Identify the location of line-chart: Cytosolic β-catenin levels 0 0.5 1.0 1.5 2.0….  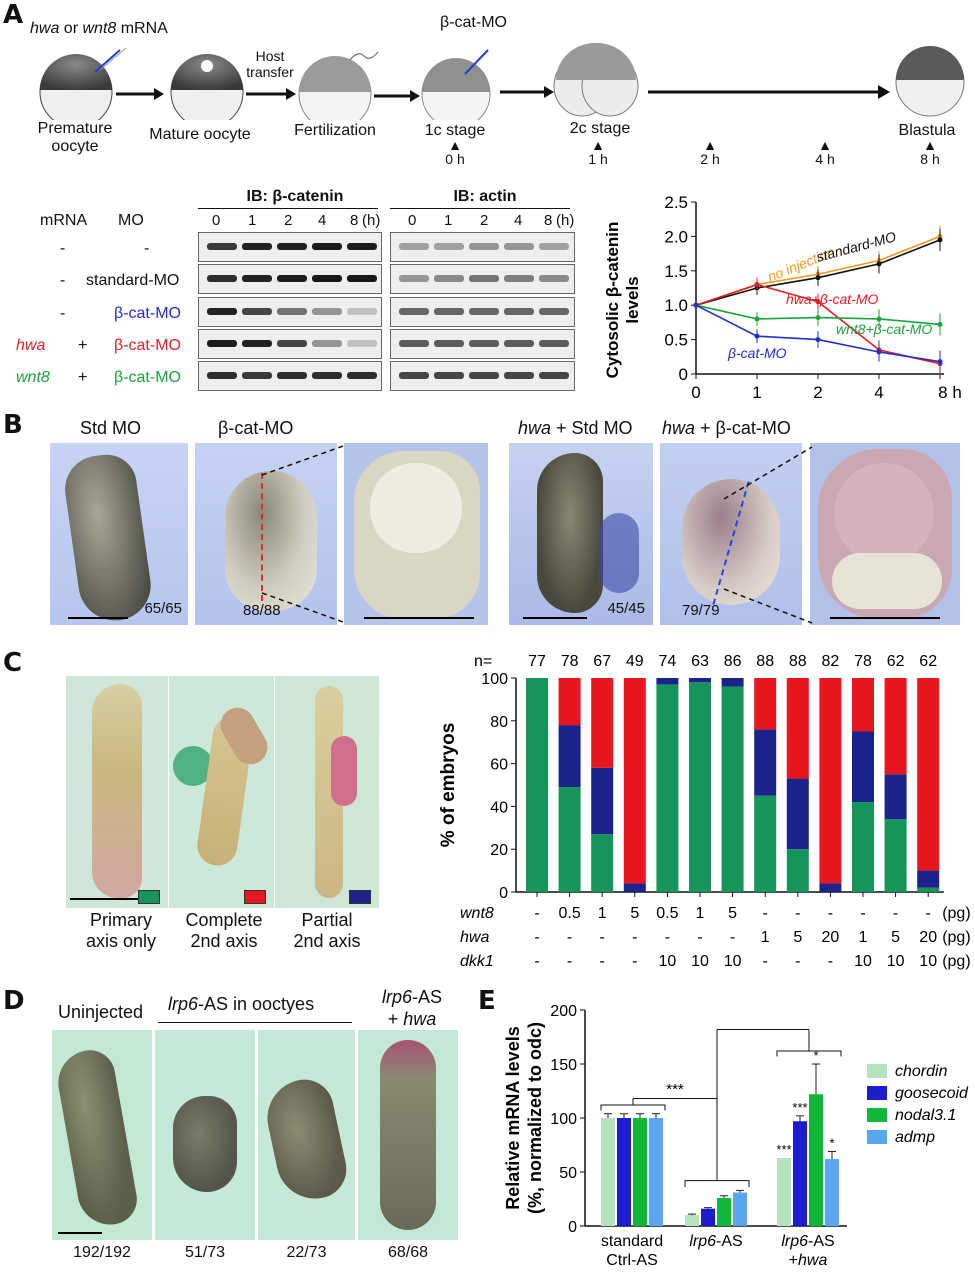
(782, 297).